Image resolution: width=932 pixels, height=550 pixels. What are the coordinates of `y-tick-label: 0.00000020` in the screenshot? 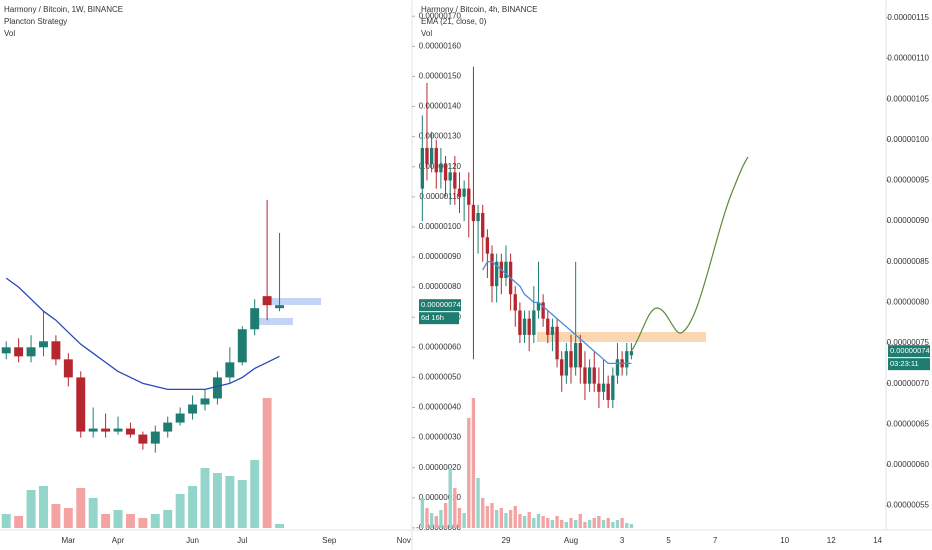 It's located at (440, 467).